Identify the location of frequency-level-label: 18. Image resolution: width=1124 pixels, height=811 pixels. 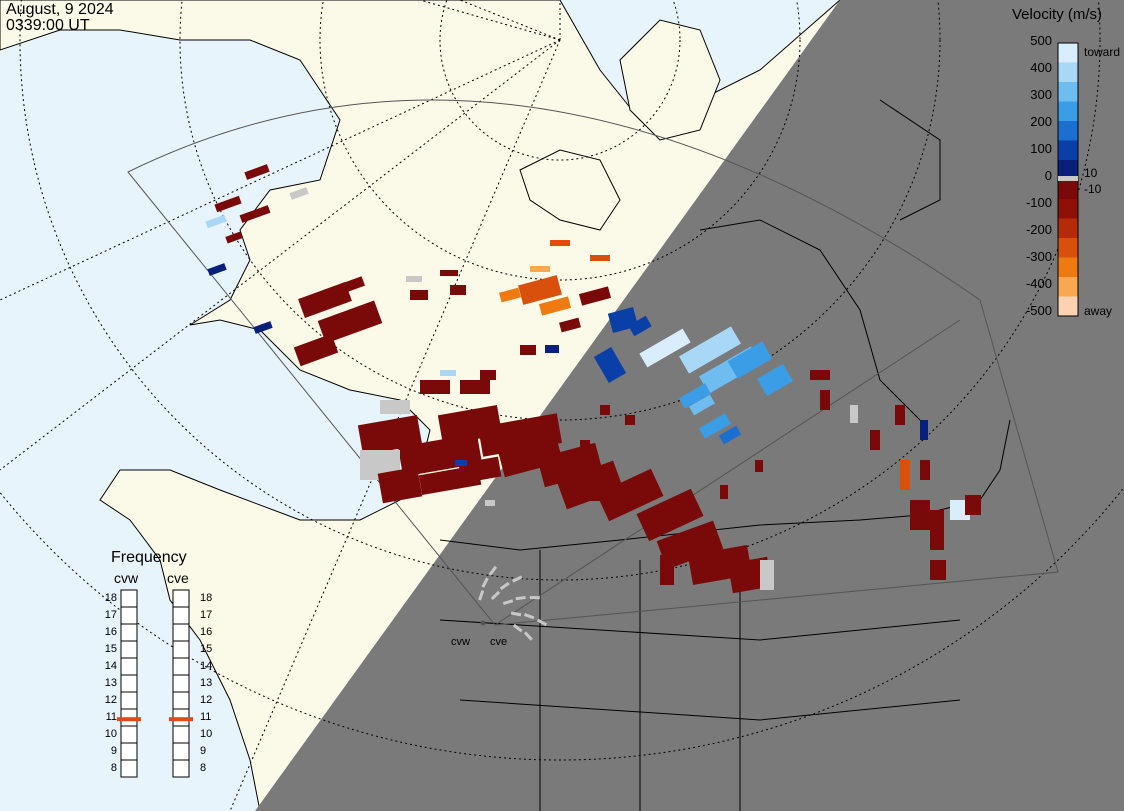
(110, 598).